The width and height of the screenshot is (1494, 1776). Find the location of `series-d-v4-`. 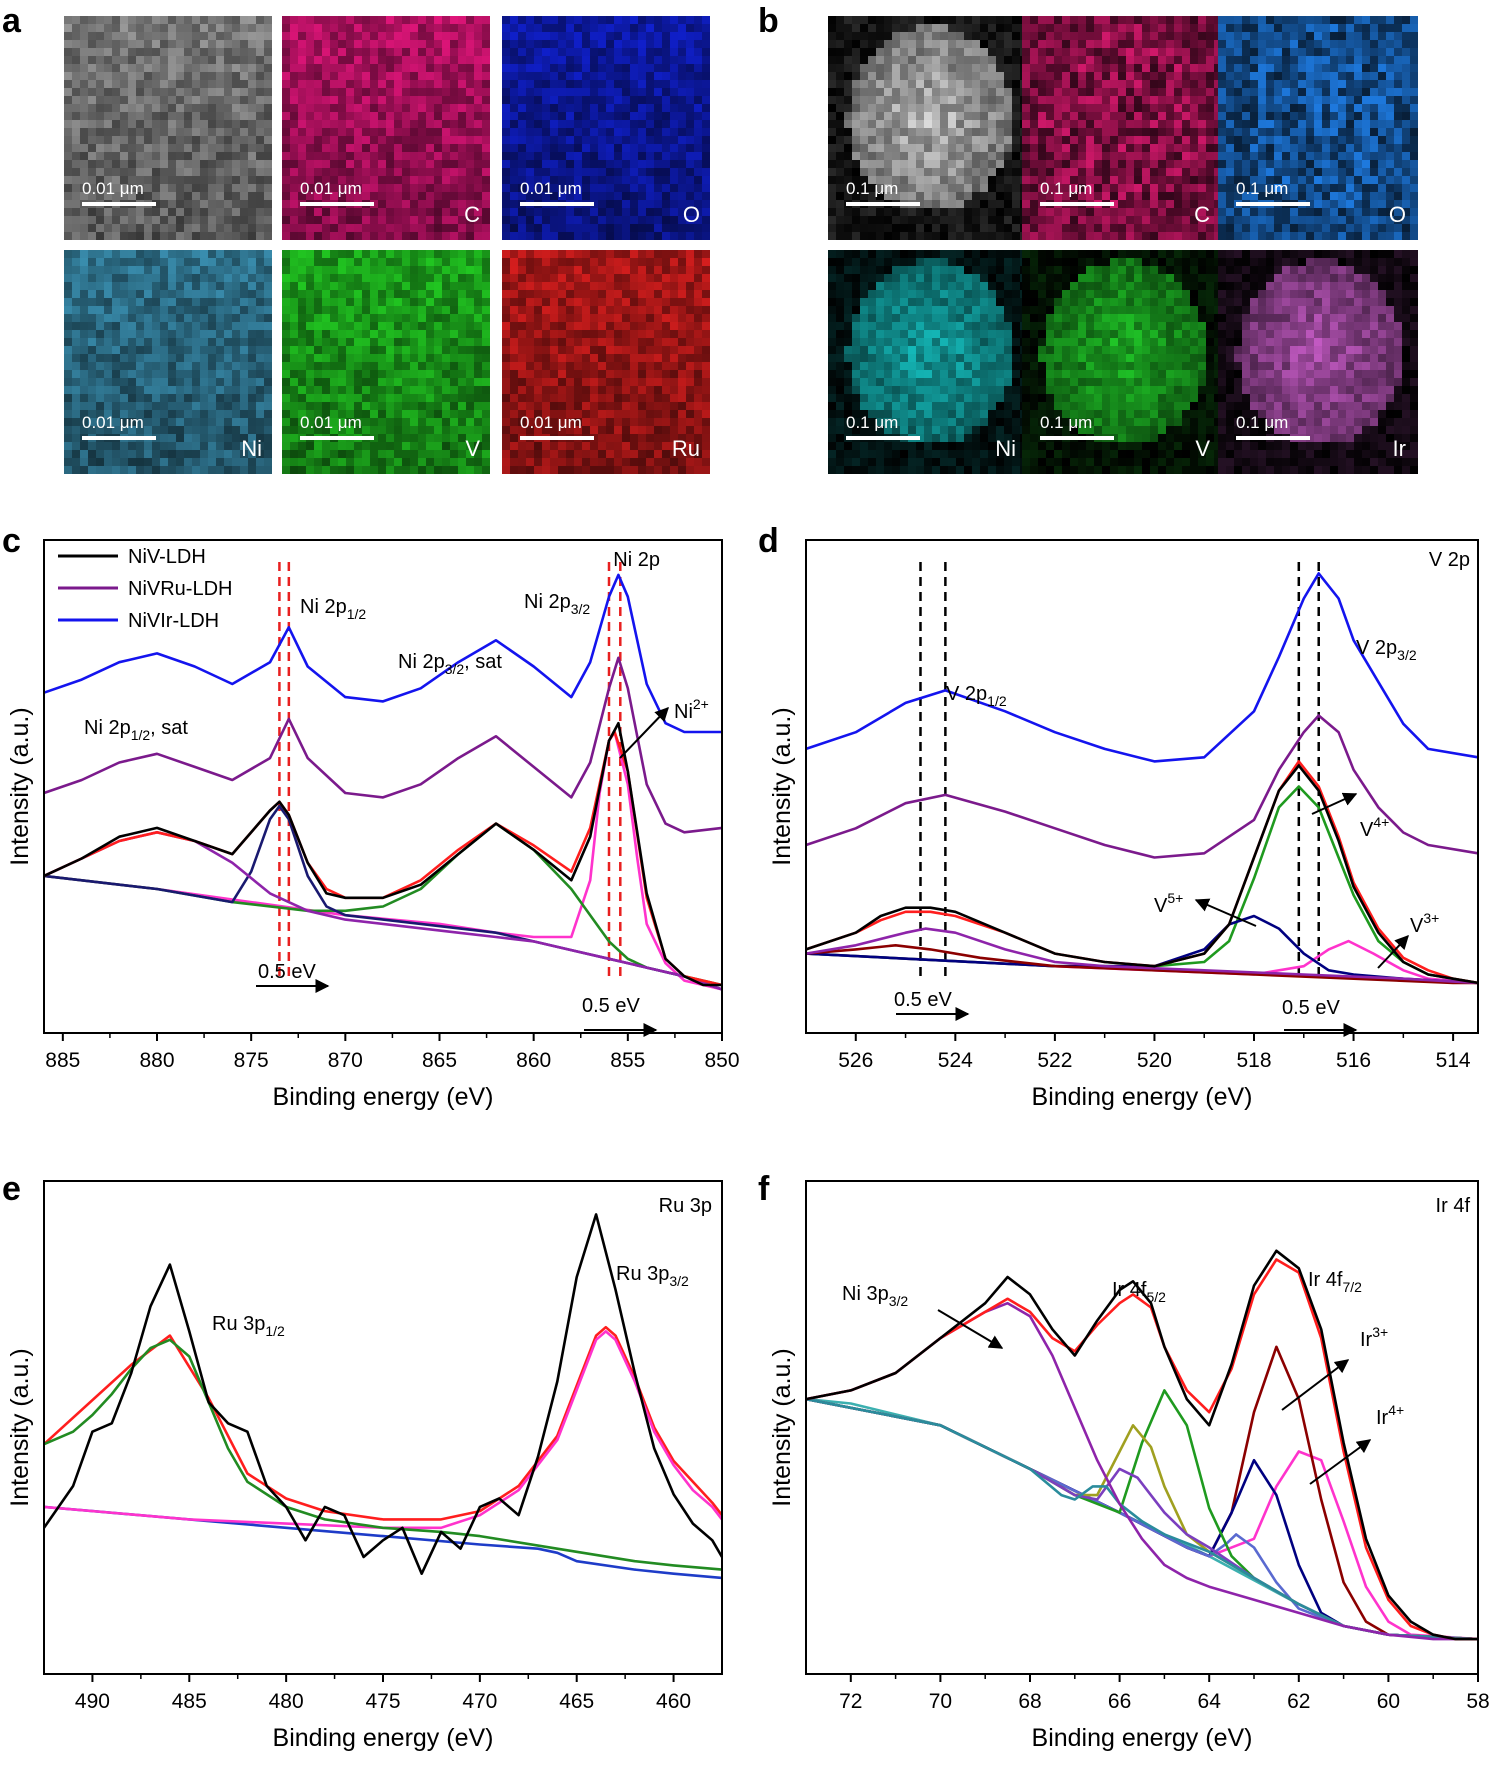

series-d-v4- is located at coordinates (1142, 885).